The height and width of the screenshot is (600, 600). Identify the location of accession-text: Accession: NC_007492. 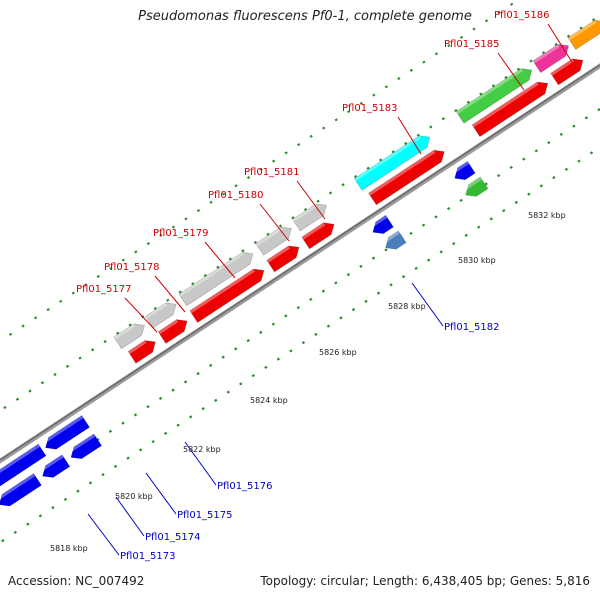
(76, 581).